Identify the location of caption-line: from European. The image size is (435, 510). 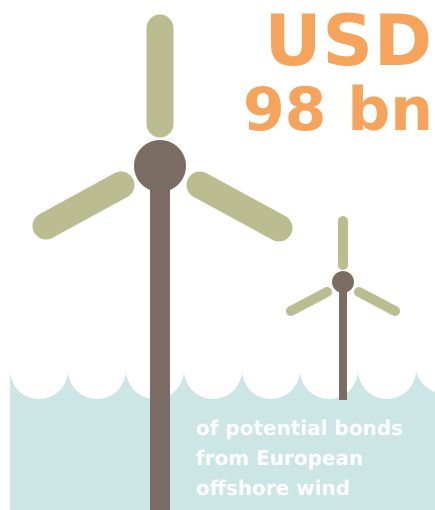
(314, 458).